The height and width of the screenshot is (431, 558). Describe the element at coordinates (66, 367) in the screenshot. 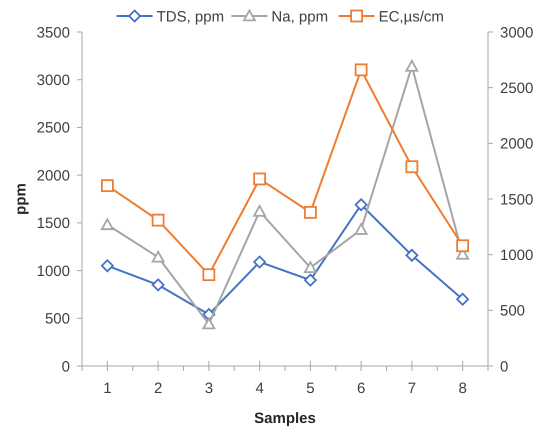

I see `y-tick-label: 0` at that location.